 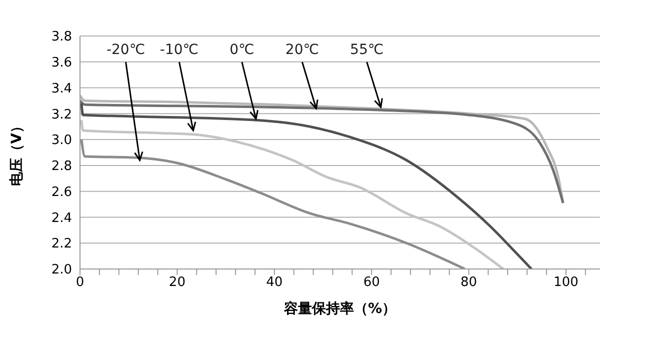 What do you see at coordinates (61, 140) in the screenshot?
I see `y-tick-label: 3.0` at bounding box center [61, 140].